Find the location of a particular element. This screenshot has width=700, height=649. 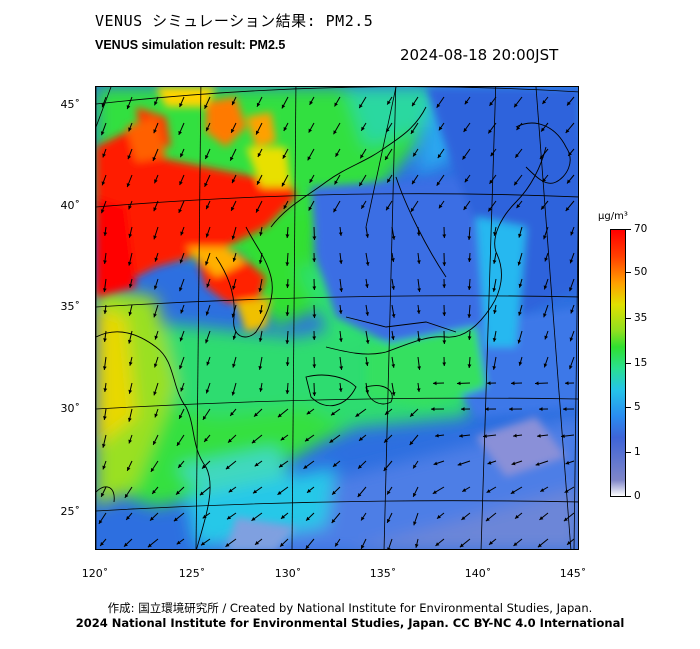

colorbar-label-0: 0 is located at coordinates (637, 496).